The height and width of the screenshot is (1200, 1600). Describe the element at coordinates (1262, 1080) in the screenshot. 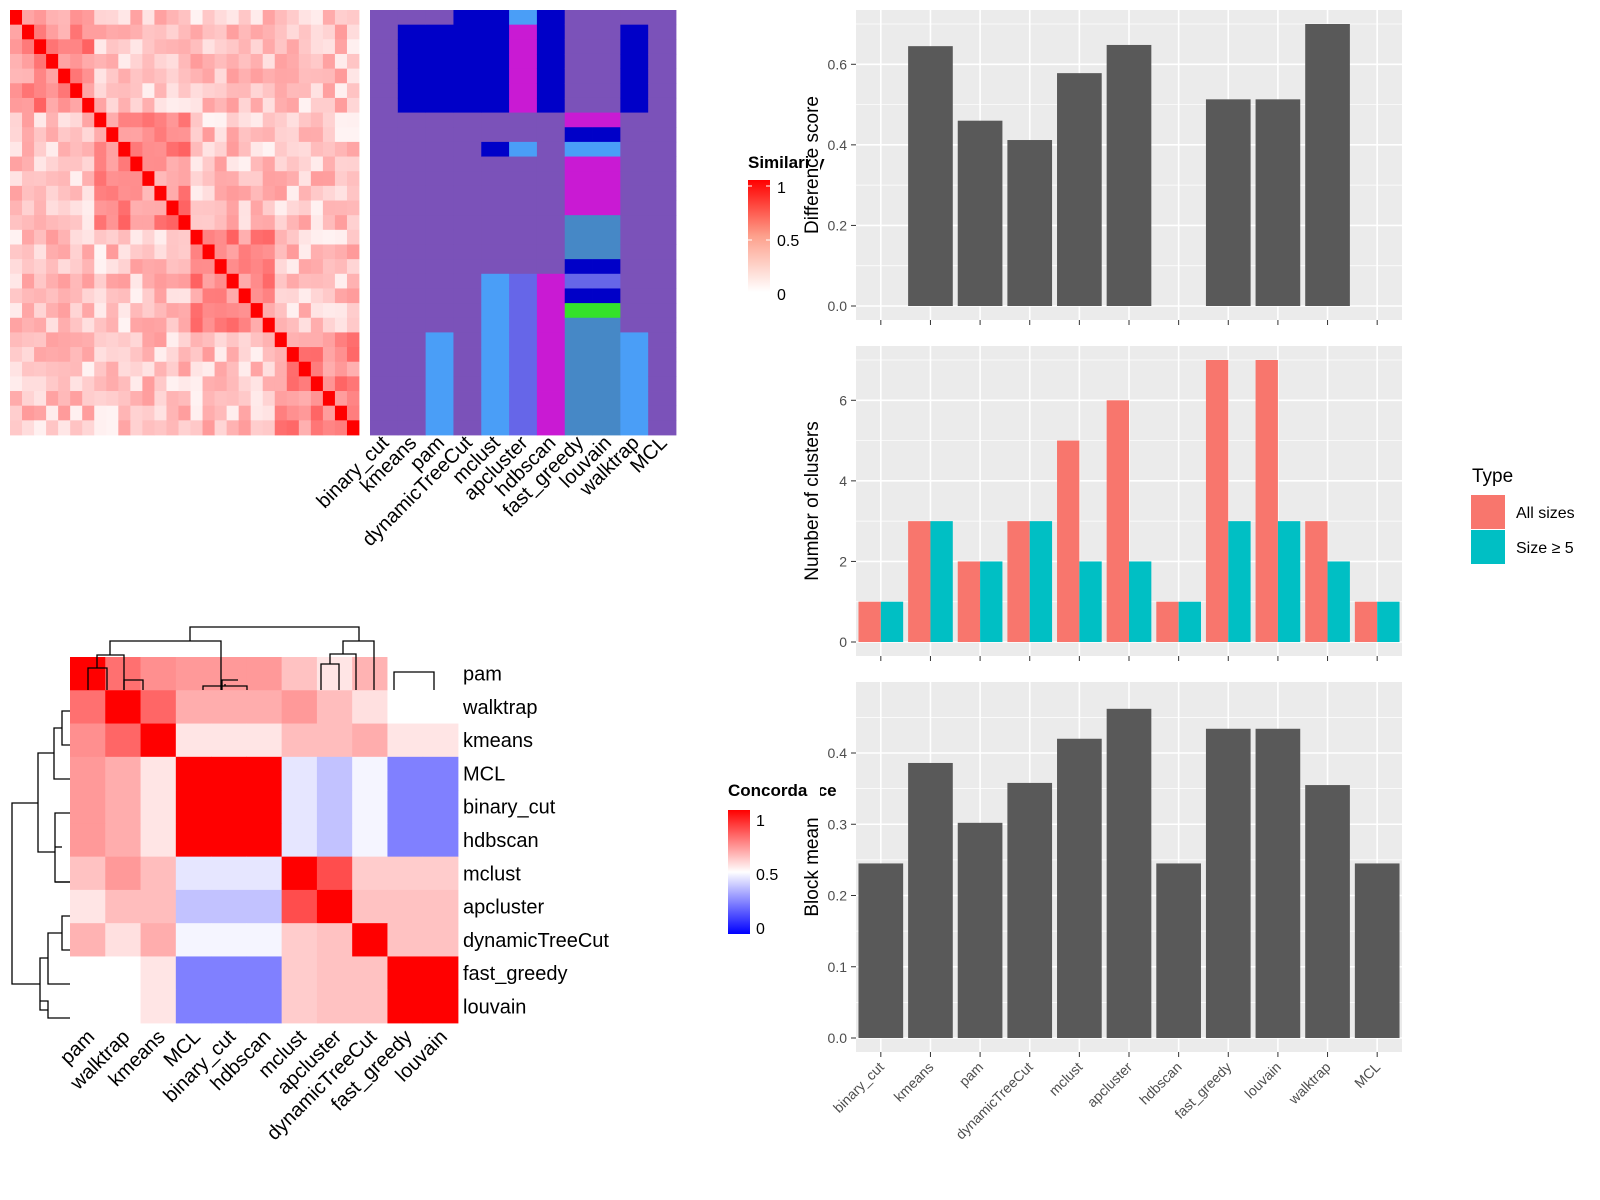

I see `x-tick-label: louvain` at that location.